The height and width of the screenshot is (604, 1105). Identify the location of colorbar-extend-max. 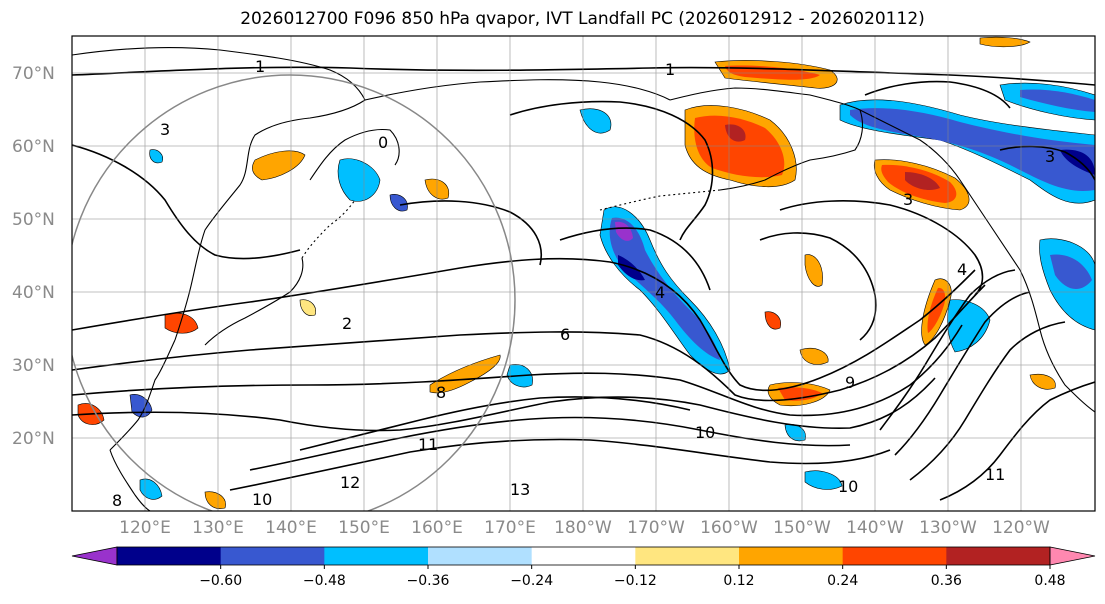
(1072, 556).